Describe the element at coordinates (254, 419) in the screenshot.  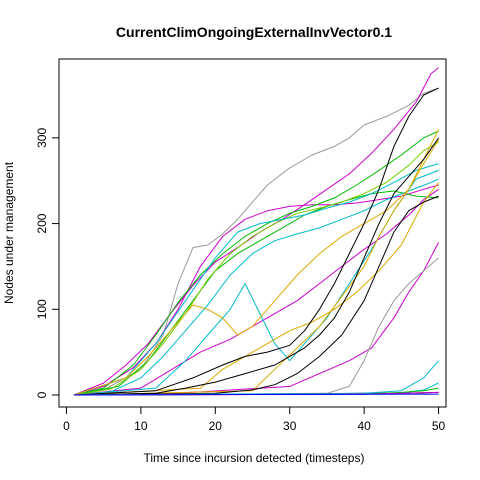
I see `x-axis: 0 10 20 30 40 50` at that location.